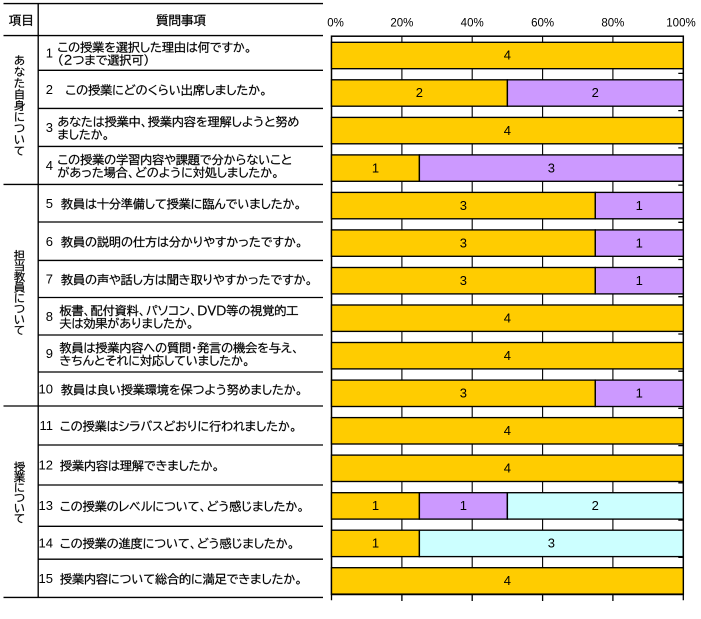  I want to click on svg-text: 10, so click(46, 389).